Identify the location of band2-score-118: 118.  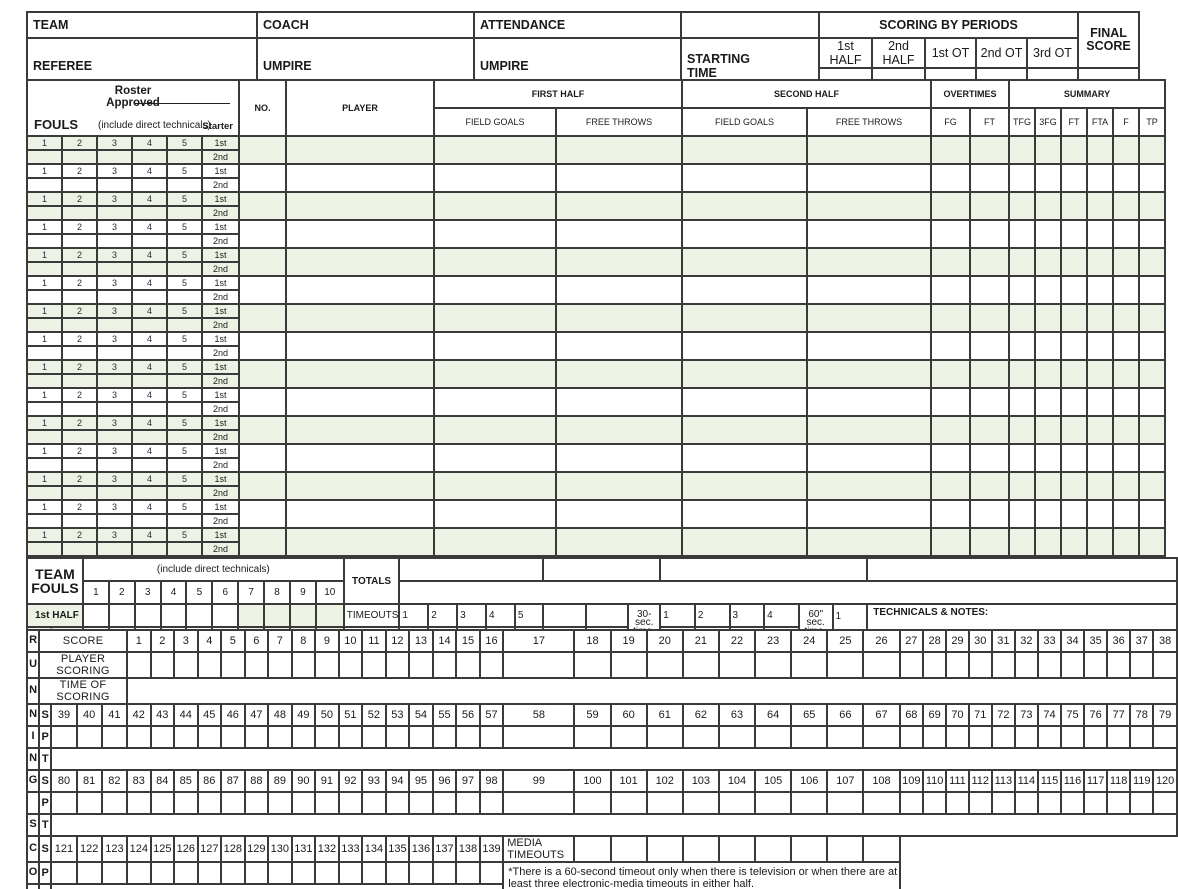
(1119, 781).